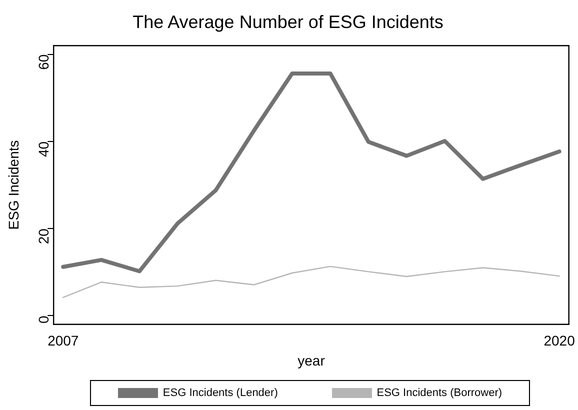 The width and height of the screenshot is (578, 410). Describe the element at coordinates (560, 340) in the screenshot. I see `x-tick-label: 2020` at that location.